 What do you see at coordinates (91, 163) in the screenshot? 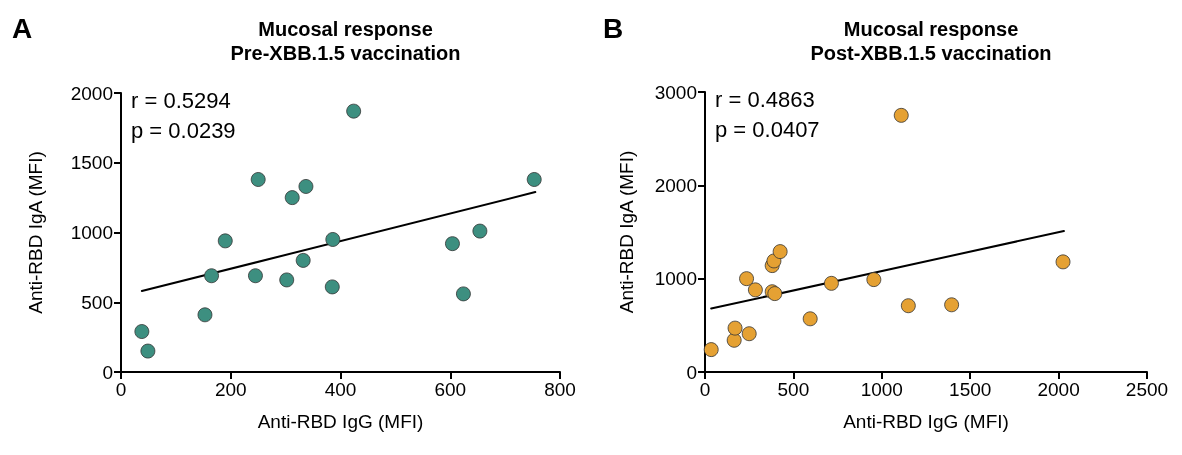
I see `y-tick-label: 1500` at bounding box center [91, 163].